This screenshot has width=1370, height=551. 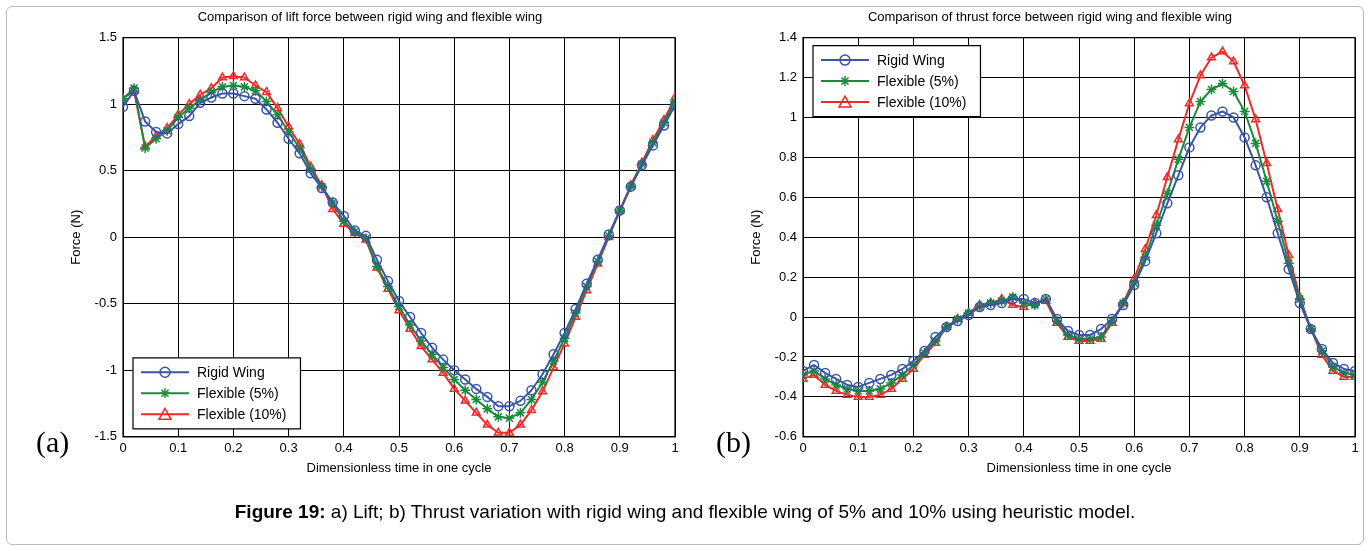 What do you see at coordinates (787, 196) in the screenshot?
I see `y-tick-label: 0.6` at bounding box center [787, 196].